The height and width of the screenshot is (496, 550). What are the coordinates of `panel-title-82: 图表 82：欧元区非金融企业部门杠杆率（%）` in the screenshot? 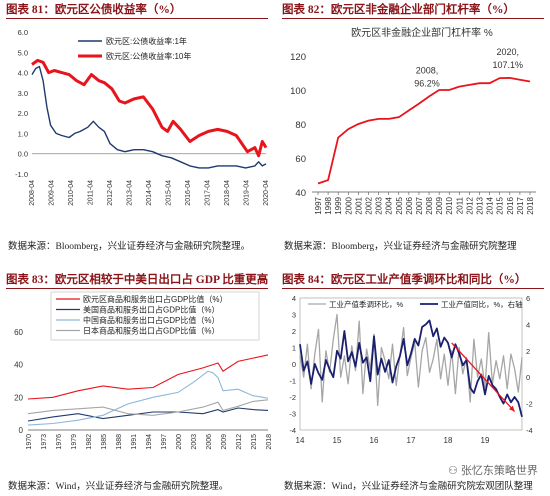 It's located at (413, 10).